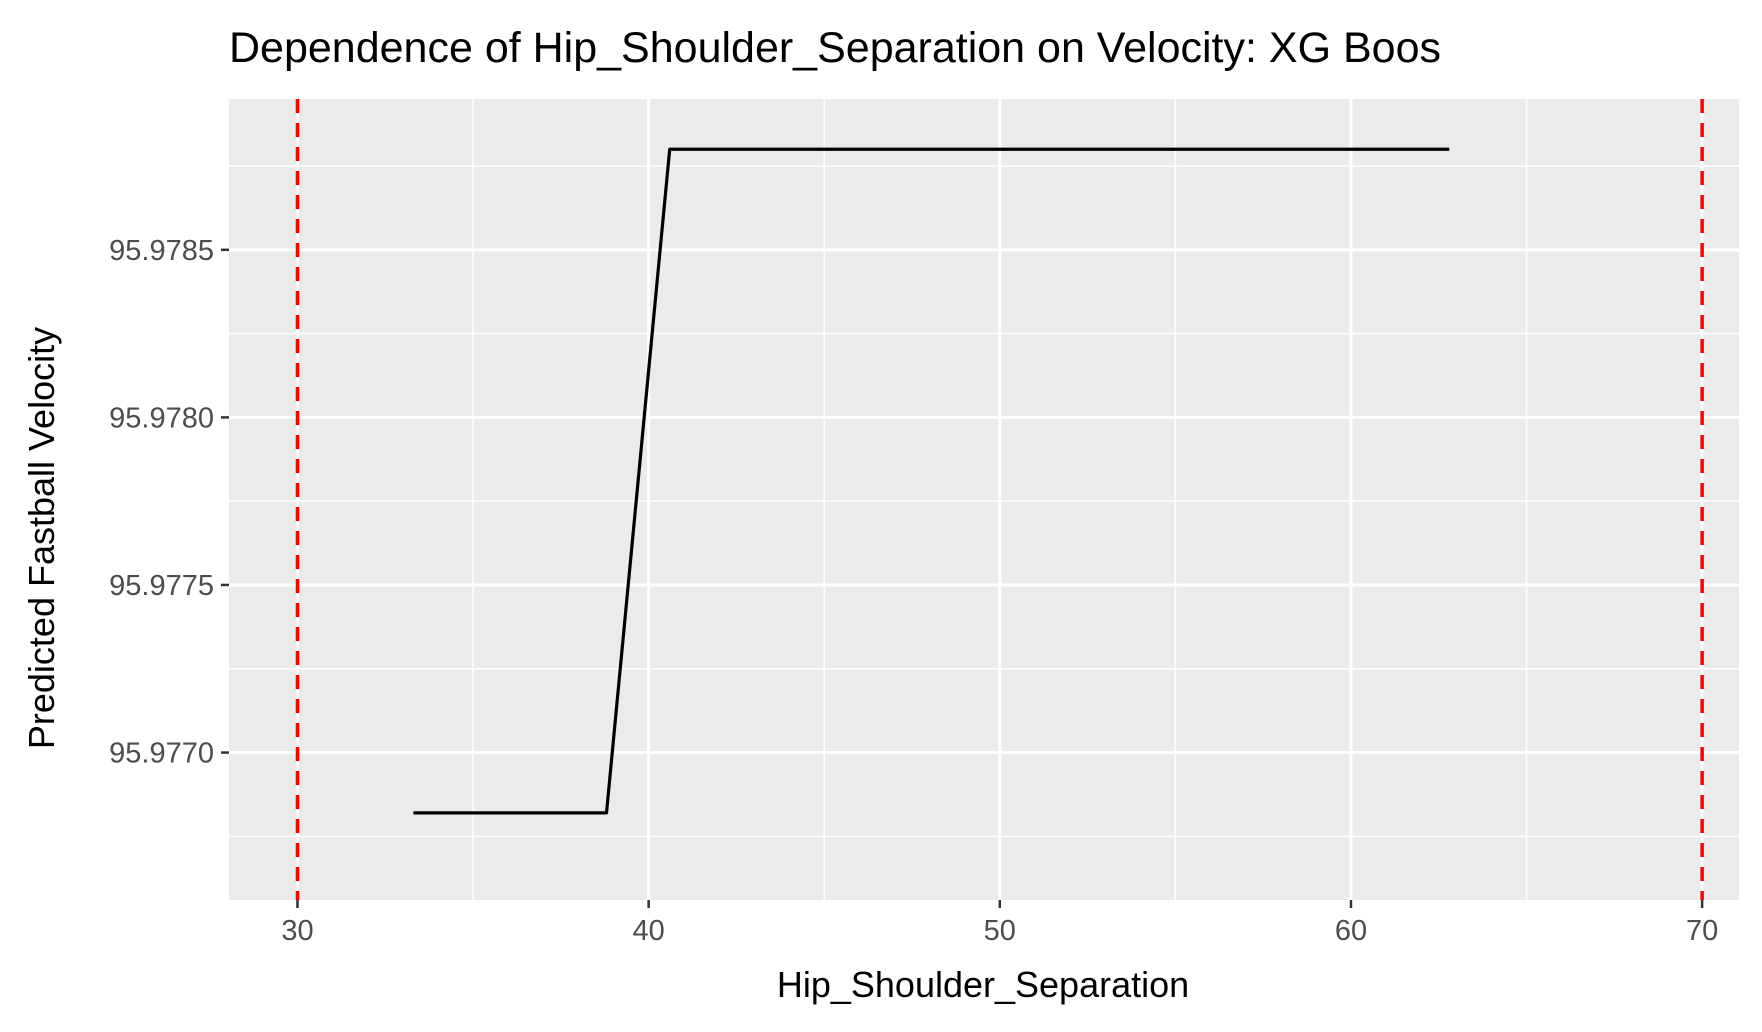 The image size is (1762, 1032). What do you see at coordinates (161, 754) in the screenshot?
I see `y-tick-label: 95.9770` at bounding box center [161, 754].